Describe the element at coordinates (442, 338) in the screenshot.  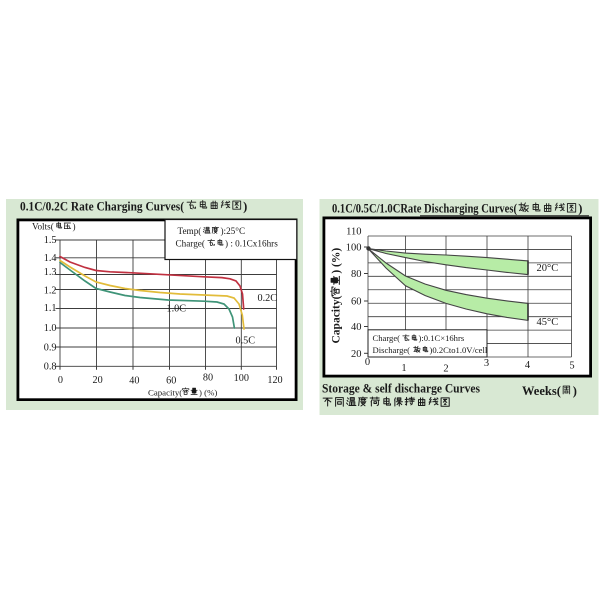
I see `svg-text: ):0.1C×16hrs` at that location.